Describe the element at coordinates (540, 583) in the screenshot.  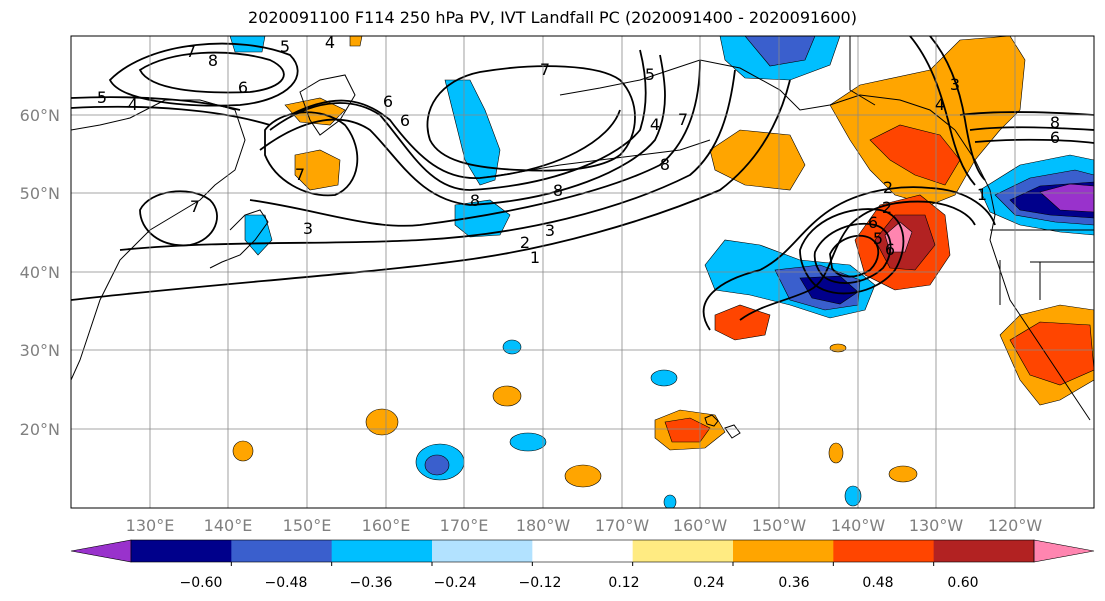
I see `colorbar-tick-label: −0.12` at that location.